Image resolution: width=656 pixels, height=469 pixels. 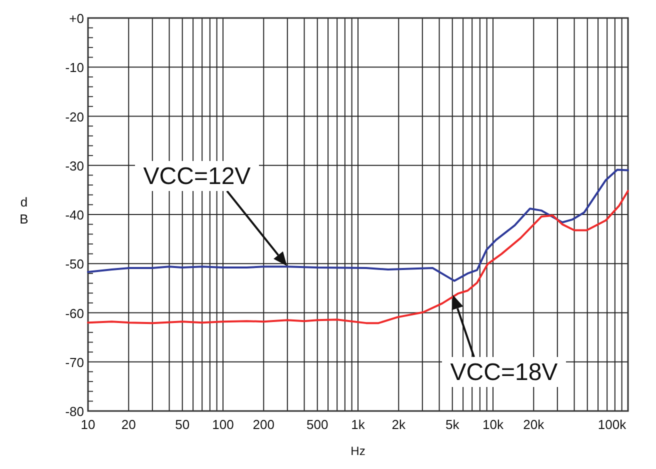 I want to click on x-tick-label: 200, so click(x=263, y=424).